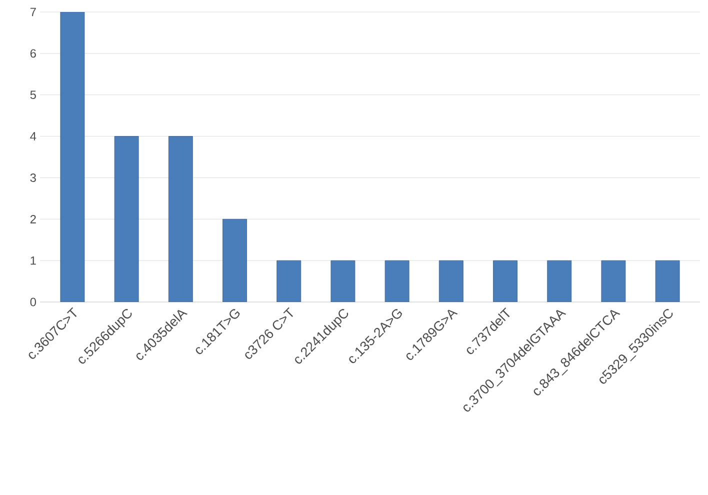 This screenshot has width=708, height=495. What do you see at coordinates (33, 177) in the screenshot?
I see `y-tick-label: 3` at bounding box center [33, 177].